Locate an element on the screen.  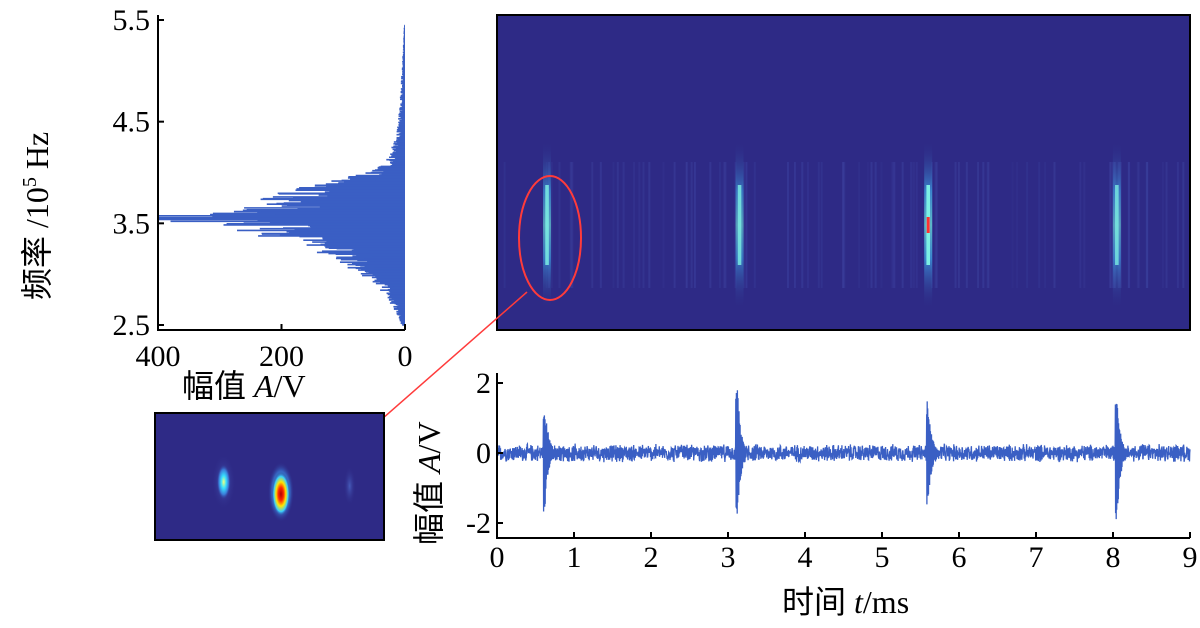
x-tick-label: 9 is located at coordinates (1190, 557).